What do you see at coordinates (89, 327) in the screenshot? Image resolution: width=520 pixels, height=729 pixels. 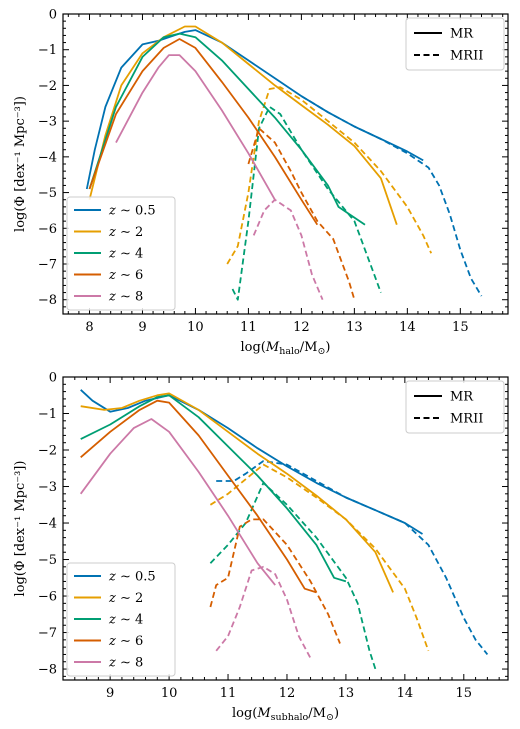 I see `x-tick-label: 8` at bounding box center [89, 327].